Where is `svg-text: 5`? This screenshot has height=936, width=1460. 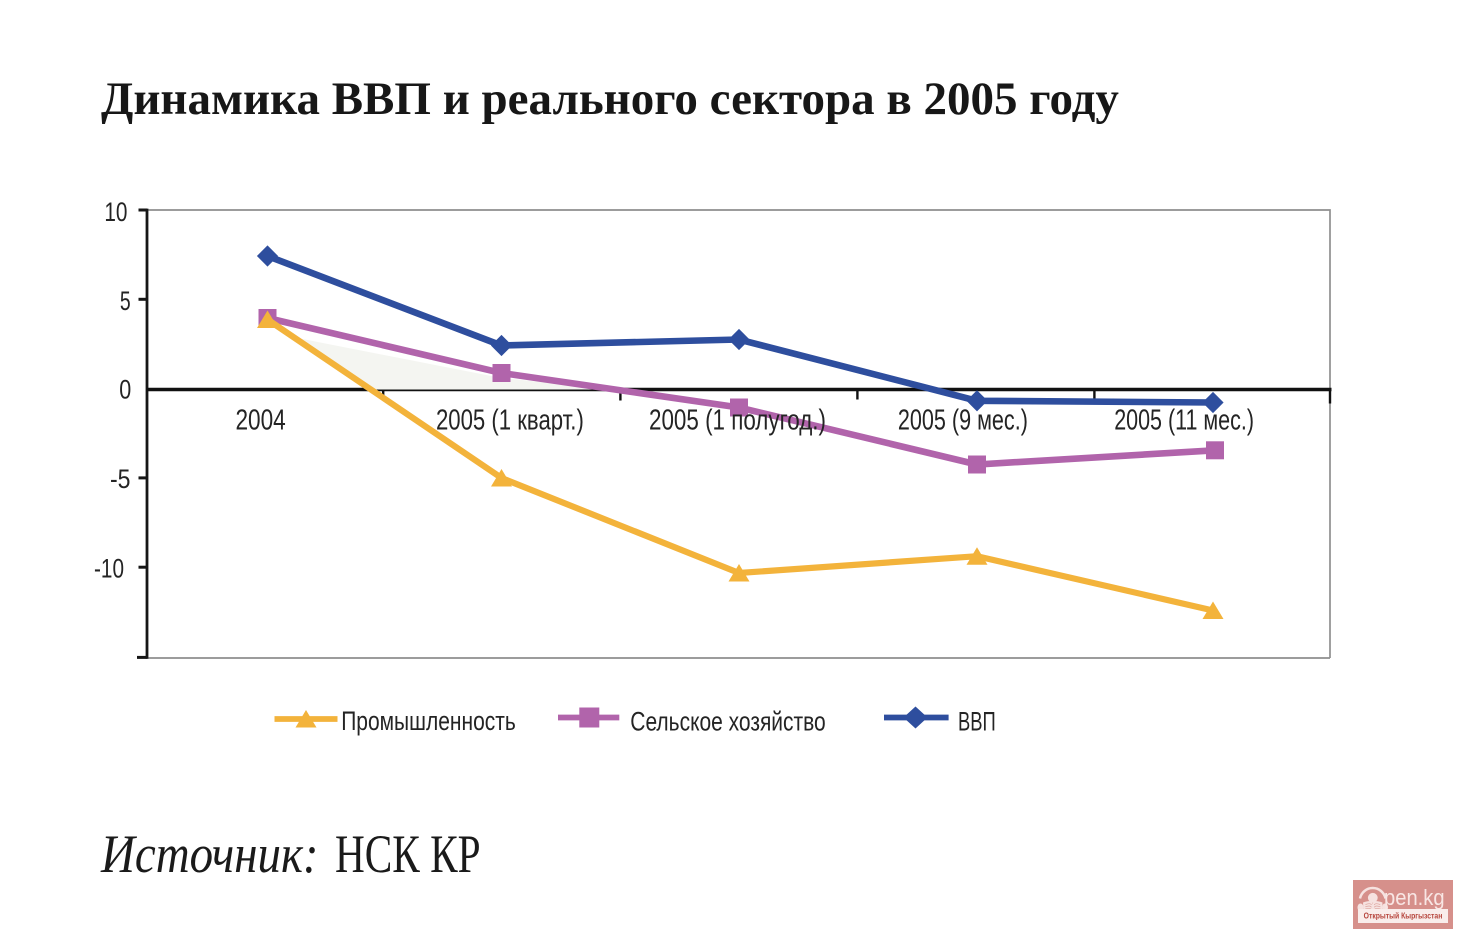 svg-text: 5 is located at coordinates (125, 301).